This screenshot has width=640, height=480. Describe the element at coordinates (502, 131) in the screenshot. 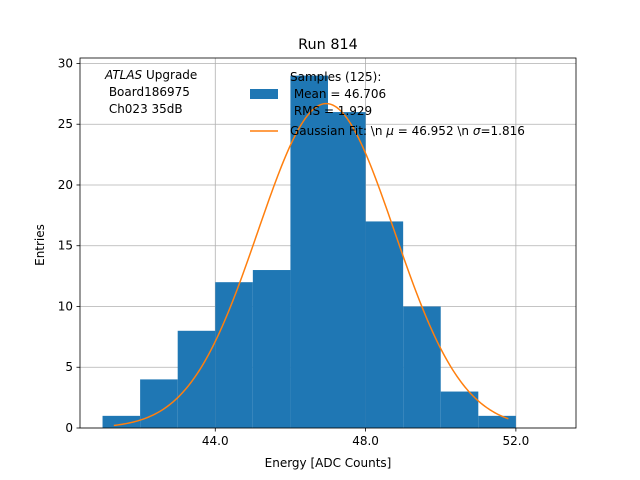

I see `legend-fit-part-3: =1.816` at that location.